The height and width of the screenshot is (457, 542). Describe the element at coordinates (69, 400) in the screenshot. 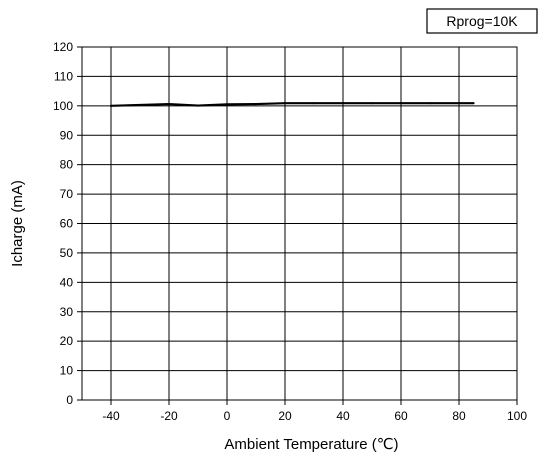

I see `y-tick-label: 0` at that location.